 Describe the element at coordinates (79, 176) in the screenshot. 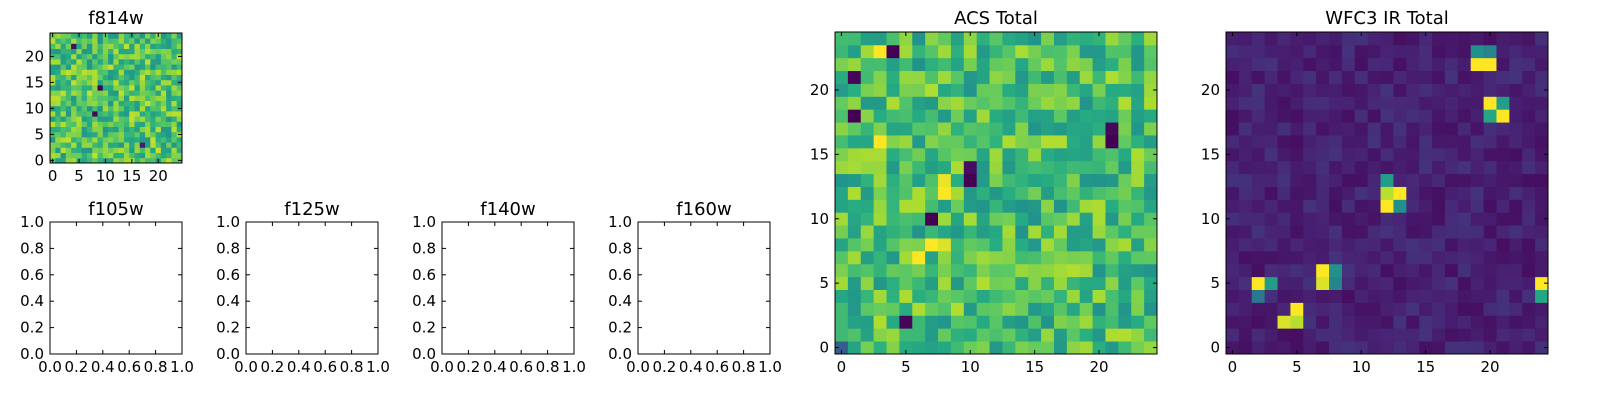

I see `x-tick-label: 5` at that location.